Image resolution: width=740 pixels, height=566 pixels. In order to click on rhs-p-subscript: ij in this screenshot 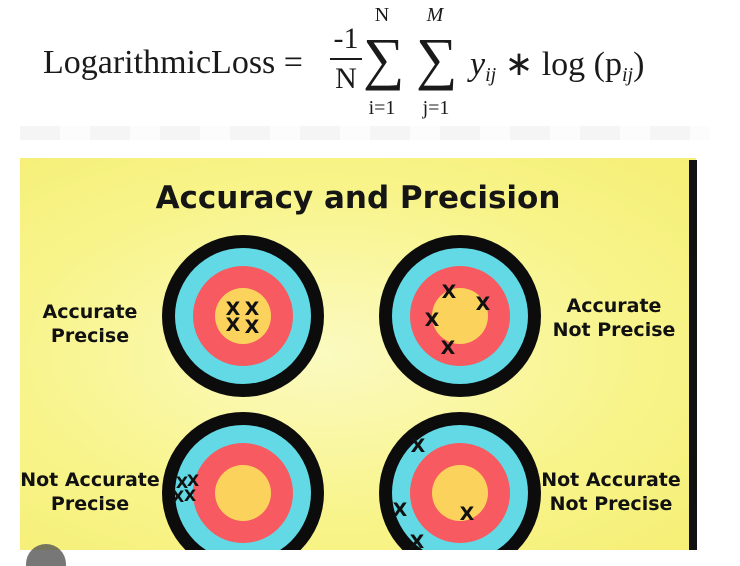, I will do `click(627, 75)`.